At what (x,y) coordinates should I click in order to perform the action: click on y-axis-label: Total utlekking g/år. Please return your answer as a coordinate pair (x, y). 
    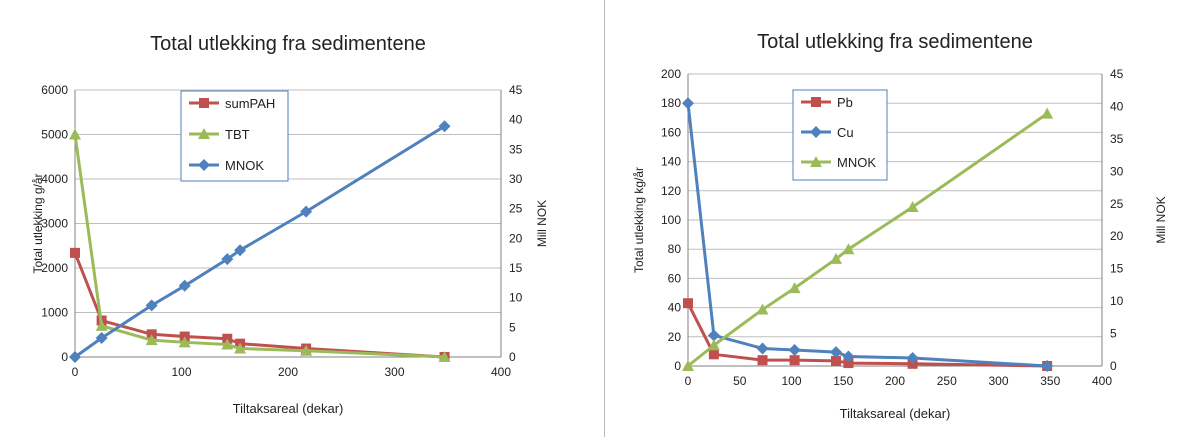
    Looking at the image, I should click on (38, 223).